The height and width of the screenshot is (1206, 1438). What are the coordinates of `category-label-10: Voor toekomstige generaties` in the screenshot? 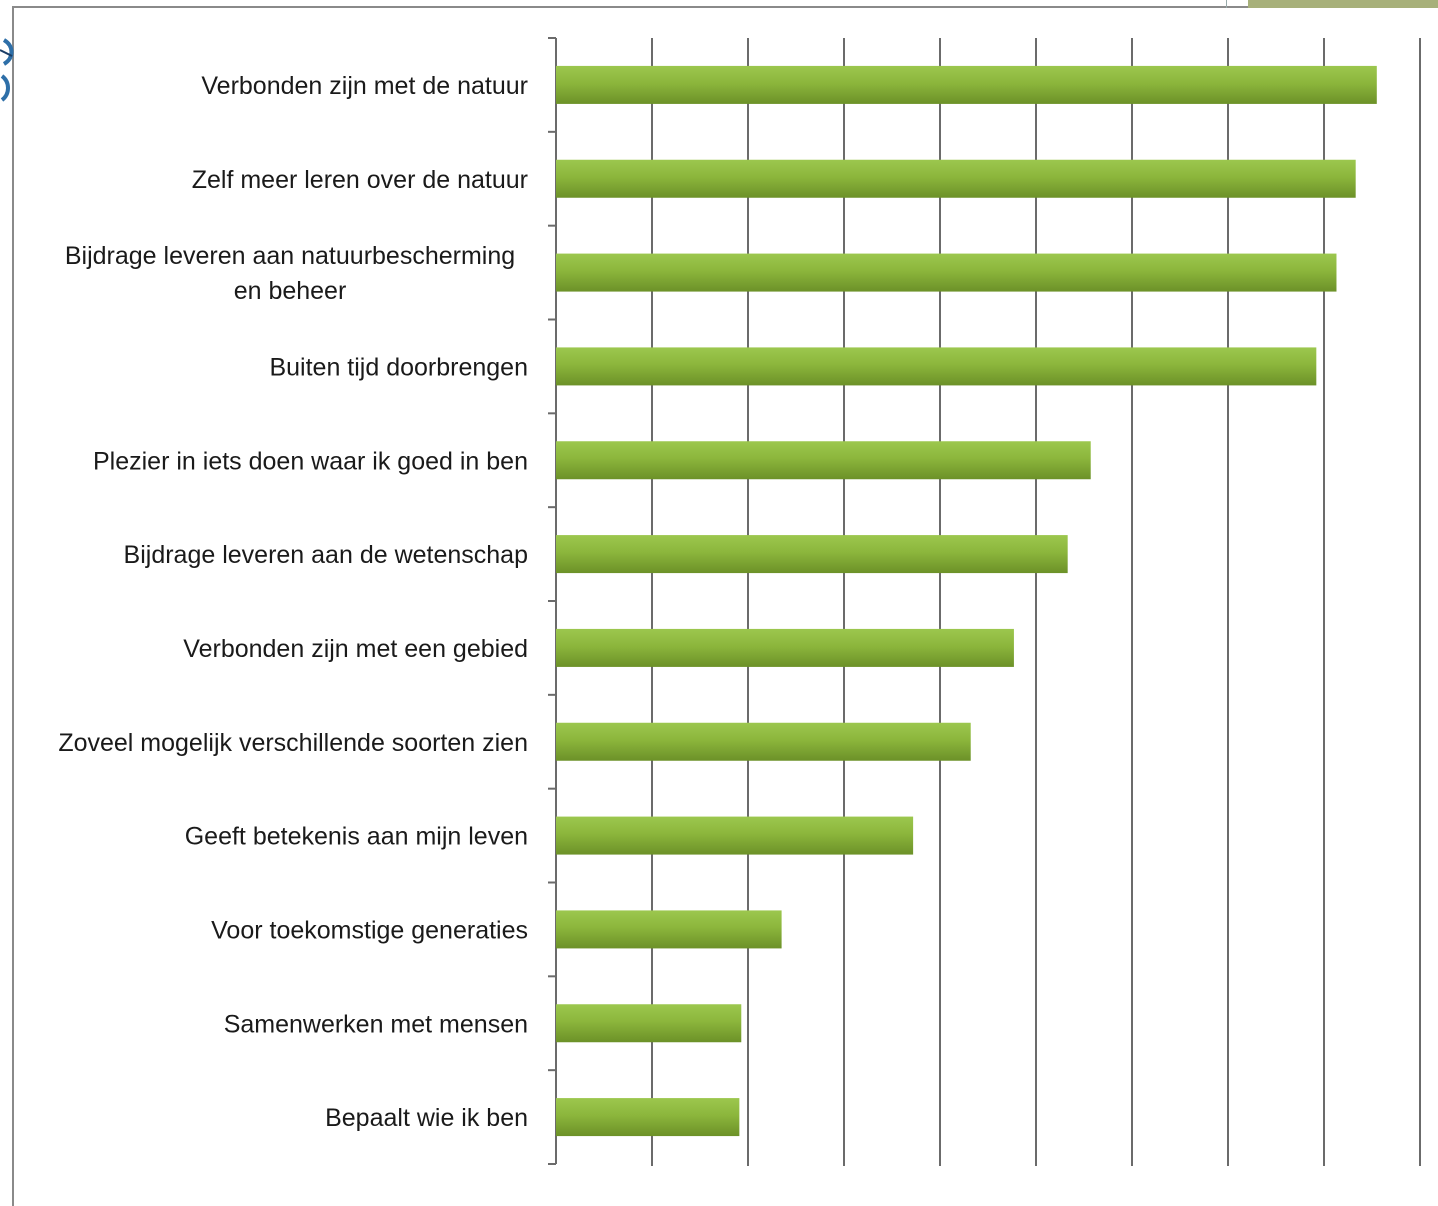 It's located at (369, 930).